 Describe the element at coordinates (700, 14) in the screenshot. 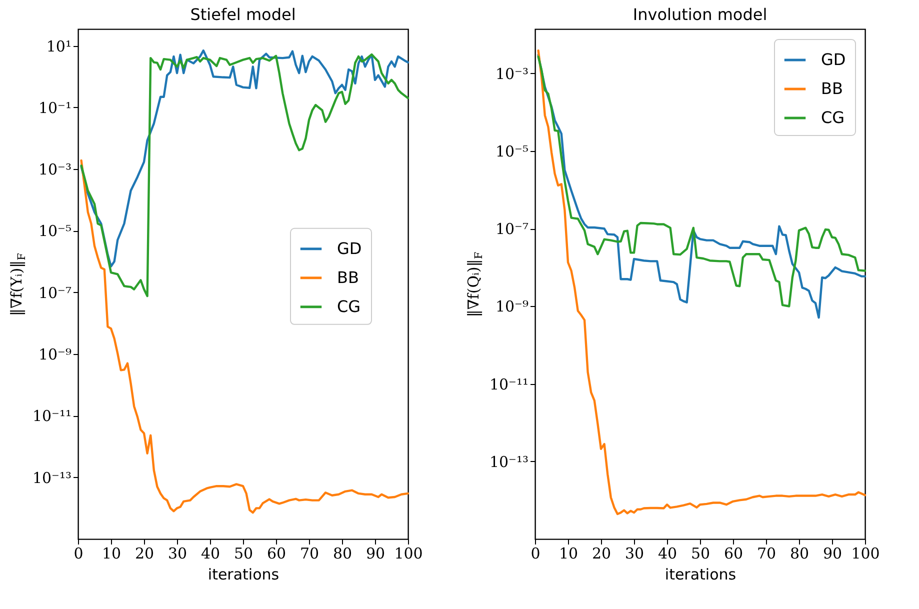

I see `chart-title: Involution model` at that location.